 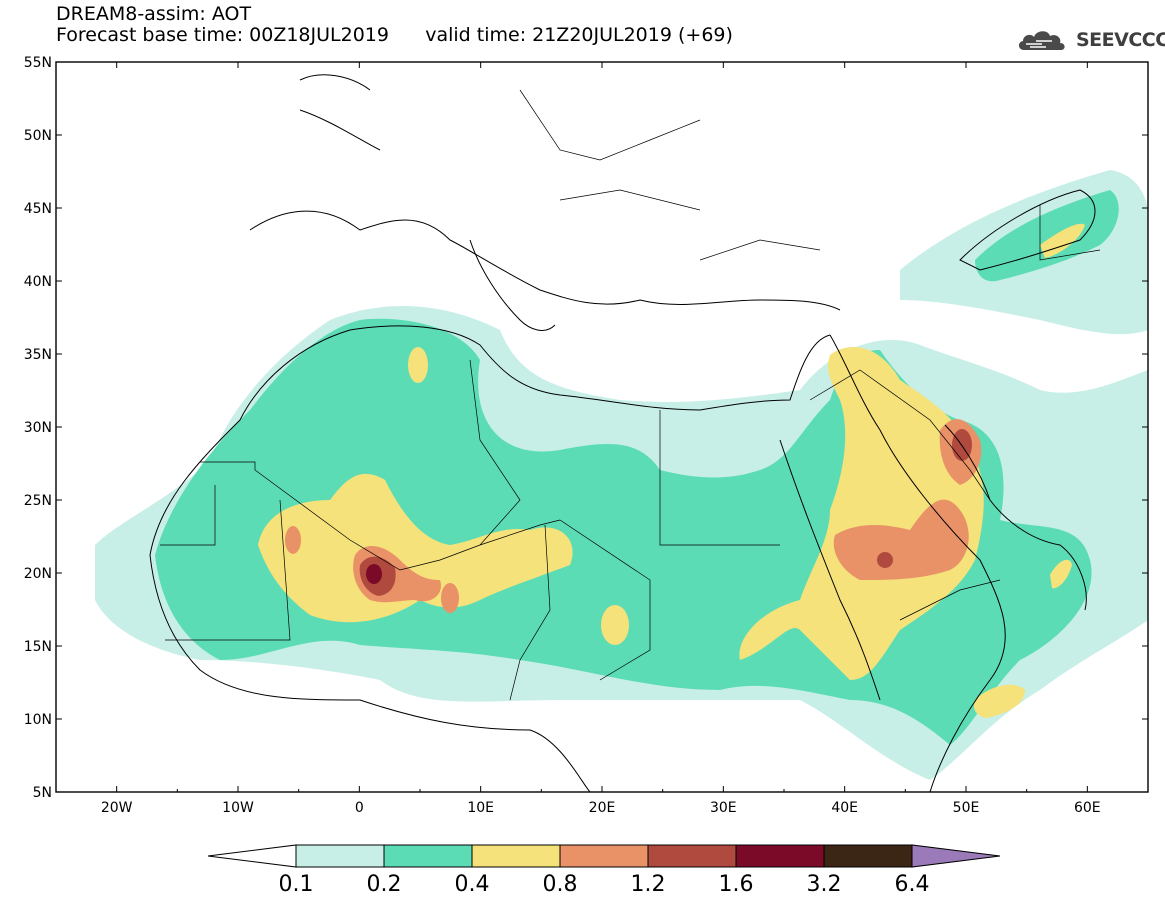 What do you see at coordinates (238, 808) in the screenshot?
I see `lon-label: 10W` at bounding box center [238, 808].